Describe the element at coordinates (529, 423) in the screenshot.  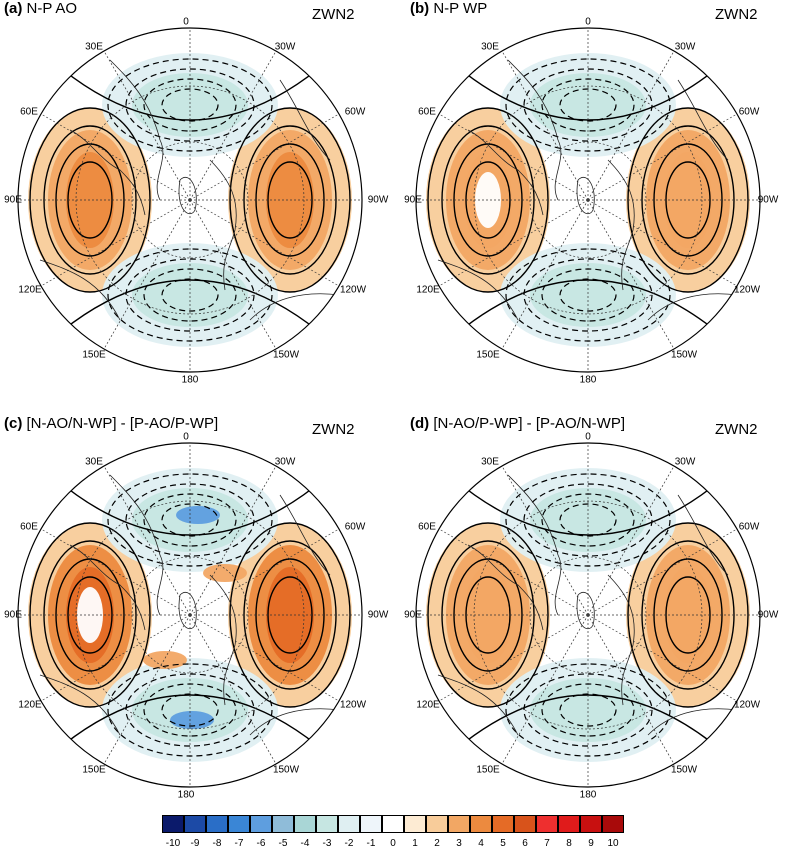
I see `panel-name: [N-AO/P-WP] - [P-AO/N-WP]` at that location.